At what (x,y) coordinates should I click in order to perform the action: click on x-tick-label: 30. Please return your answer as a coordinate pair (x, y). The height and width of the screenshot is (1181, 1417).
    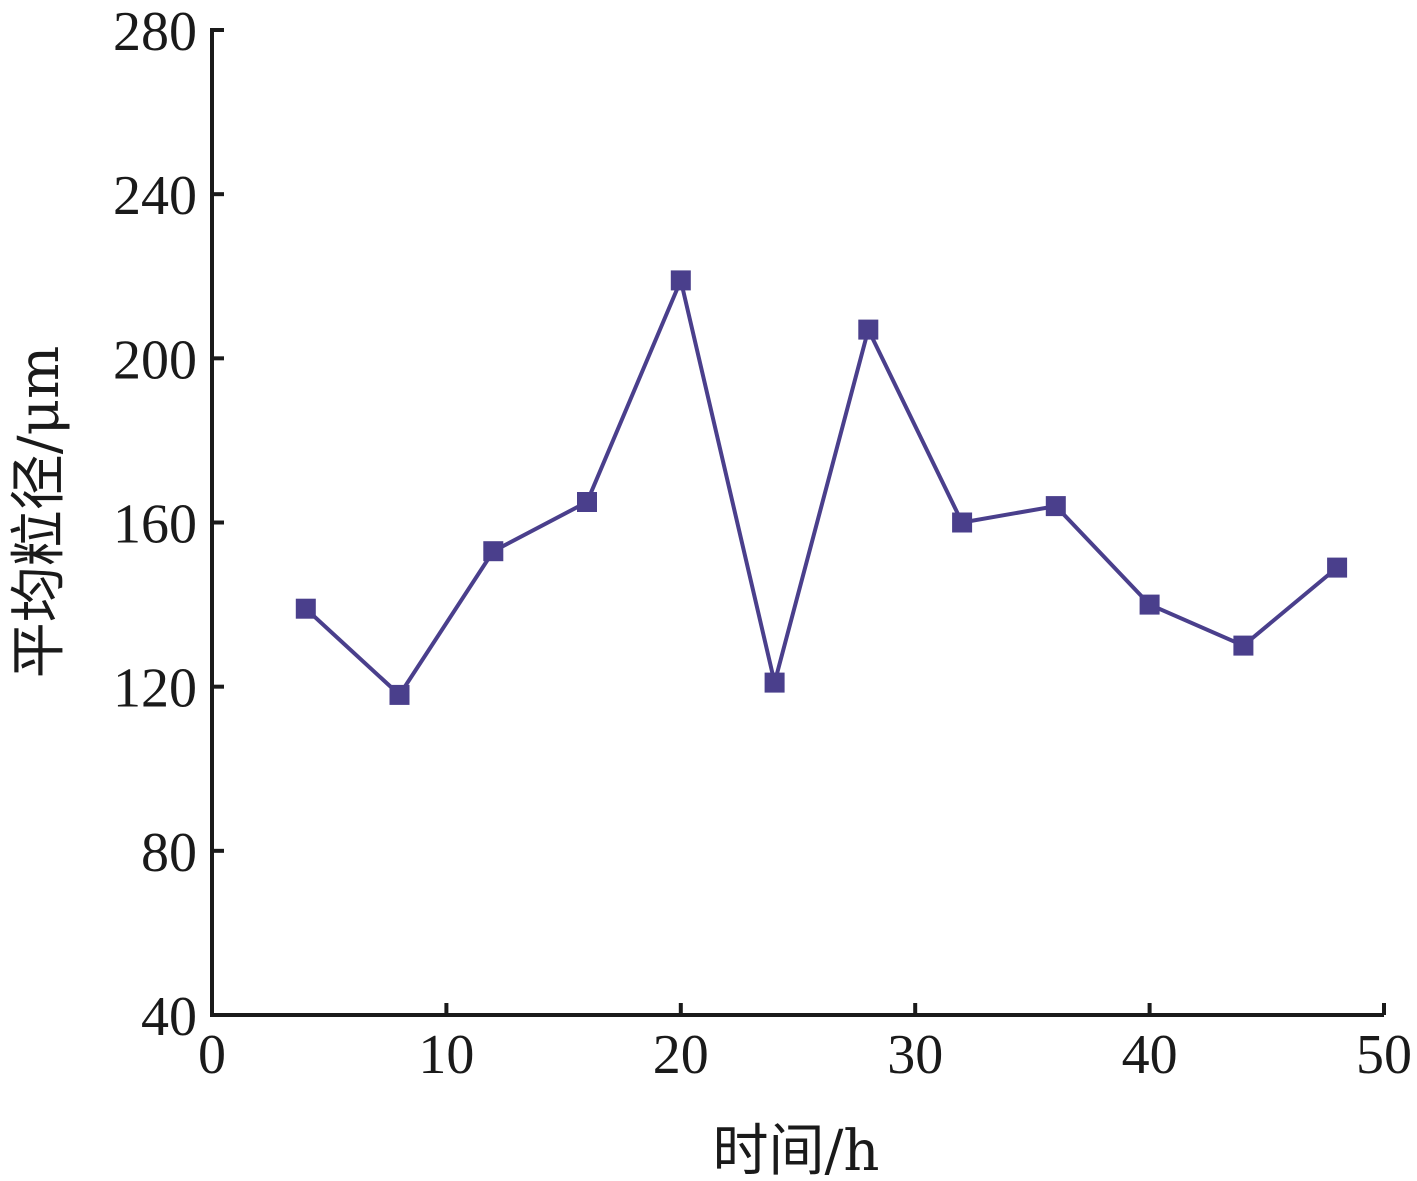
    Looking at the image, I should click on (915, 1055).